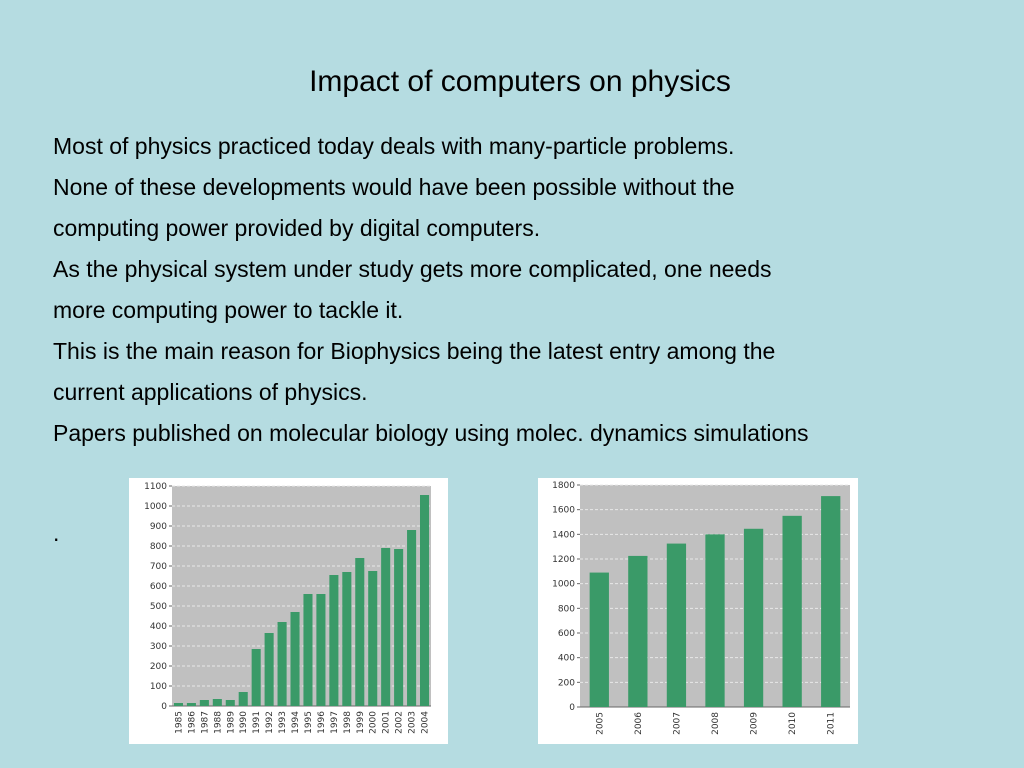 Image resolution: width=1024 pixels, height=768 pixels. What do you see at coordinates (426, 722) in the screenshot?
I see `x-tick-label: 2004` at bounding box center [426, 722].